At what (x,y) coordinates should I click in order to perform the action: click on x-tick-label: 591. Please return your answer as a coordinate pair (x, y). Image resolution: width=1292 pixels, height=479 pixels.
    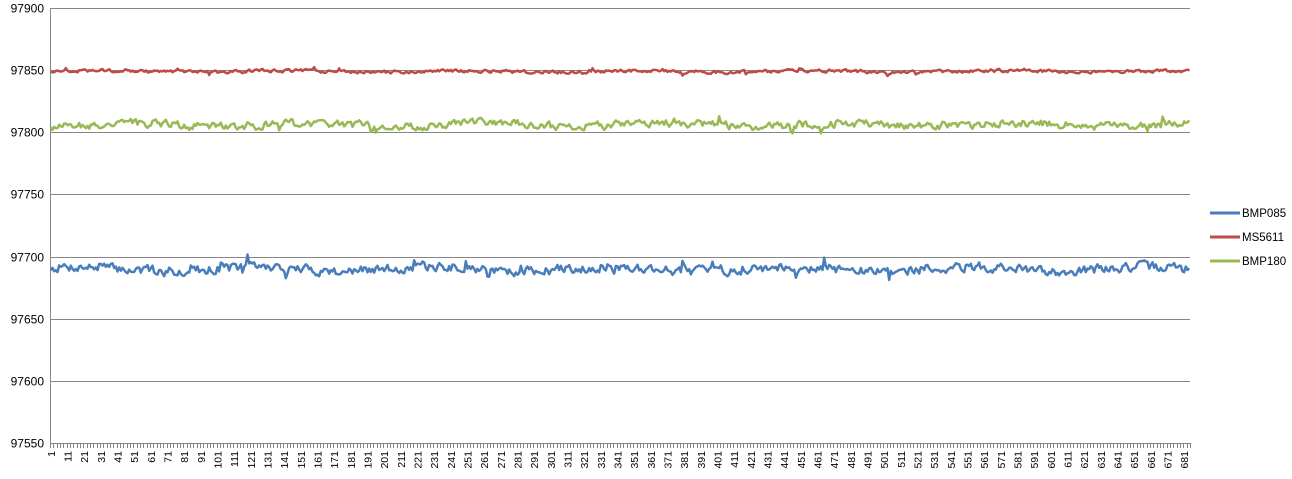
    Looking at the image, I should click on (1035, 460).